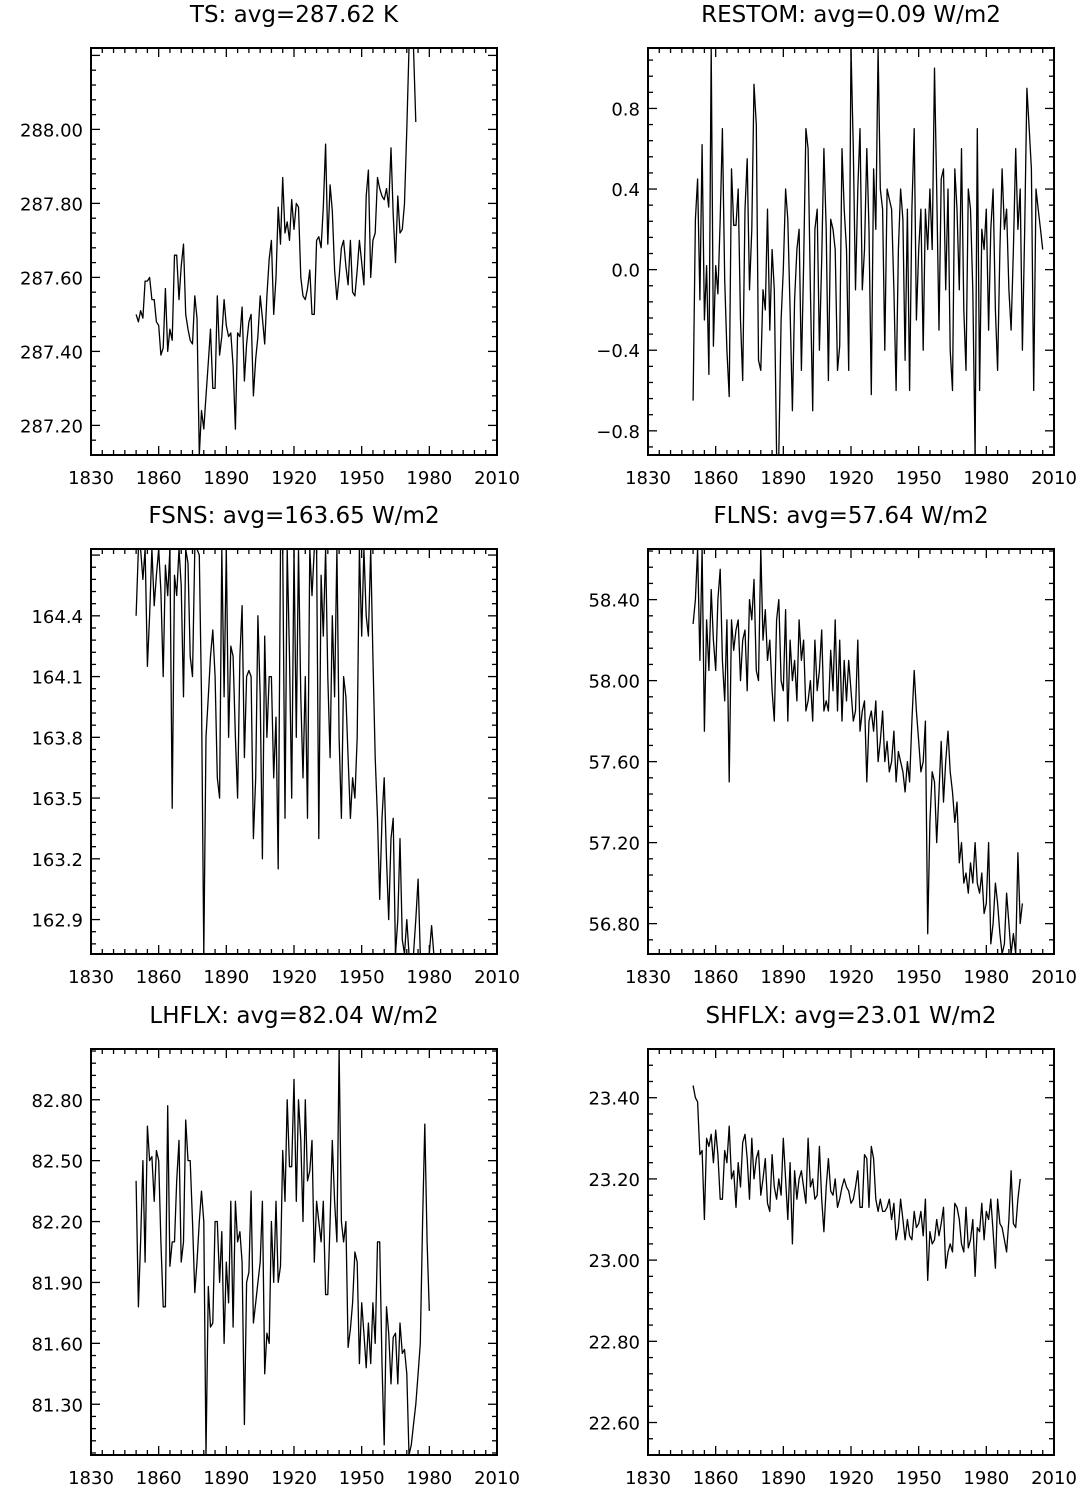 This screenshot has height=1494, width=1080. What do you see at coordinates (614, 1099) in the screenshot?
I see `y-tick-label: 23.40` at bounding box center [614, 1099].